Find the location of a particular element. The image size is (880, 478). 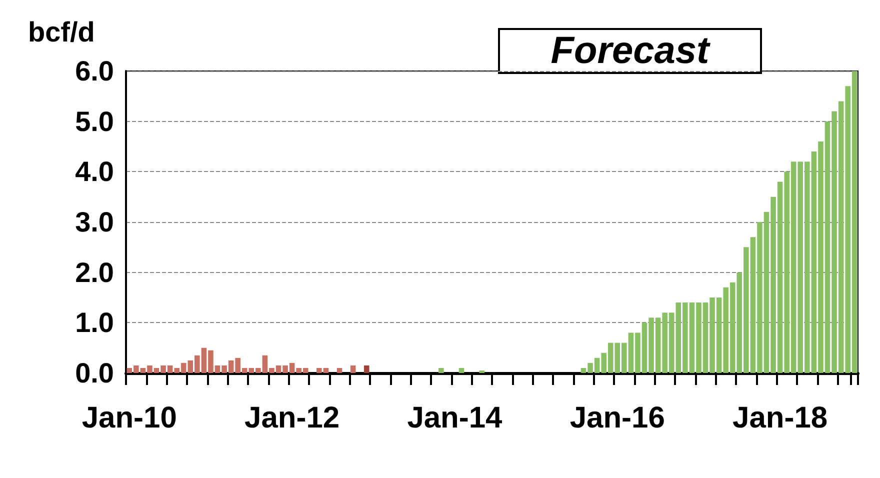

x-tick-label: Jan-12 is located at coordinates (292, 418).